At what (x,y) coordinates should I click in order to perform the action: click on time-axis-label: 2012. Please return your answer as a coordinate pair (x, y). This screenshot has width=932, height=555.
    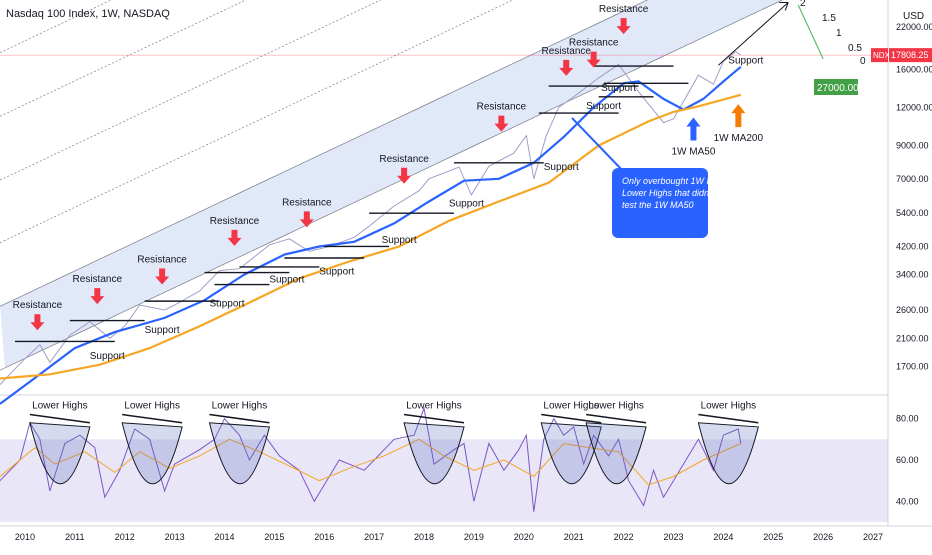
    Looking at the image, I should click on (125, 537).